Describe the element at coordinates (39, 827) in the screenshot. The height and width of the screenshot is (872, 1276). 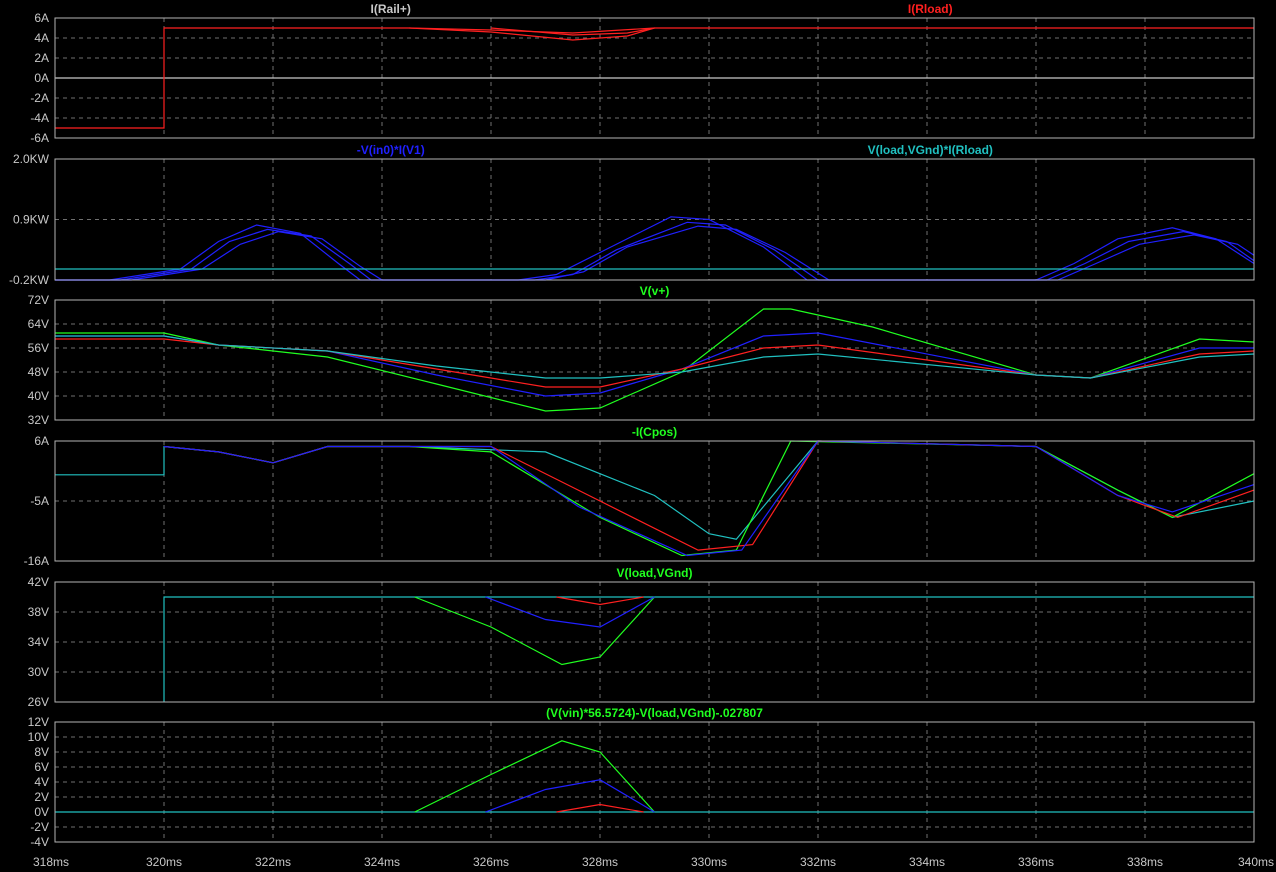
I see `y-tick-label: -2V` at that location.